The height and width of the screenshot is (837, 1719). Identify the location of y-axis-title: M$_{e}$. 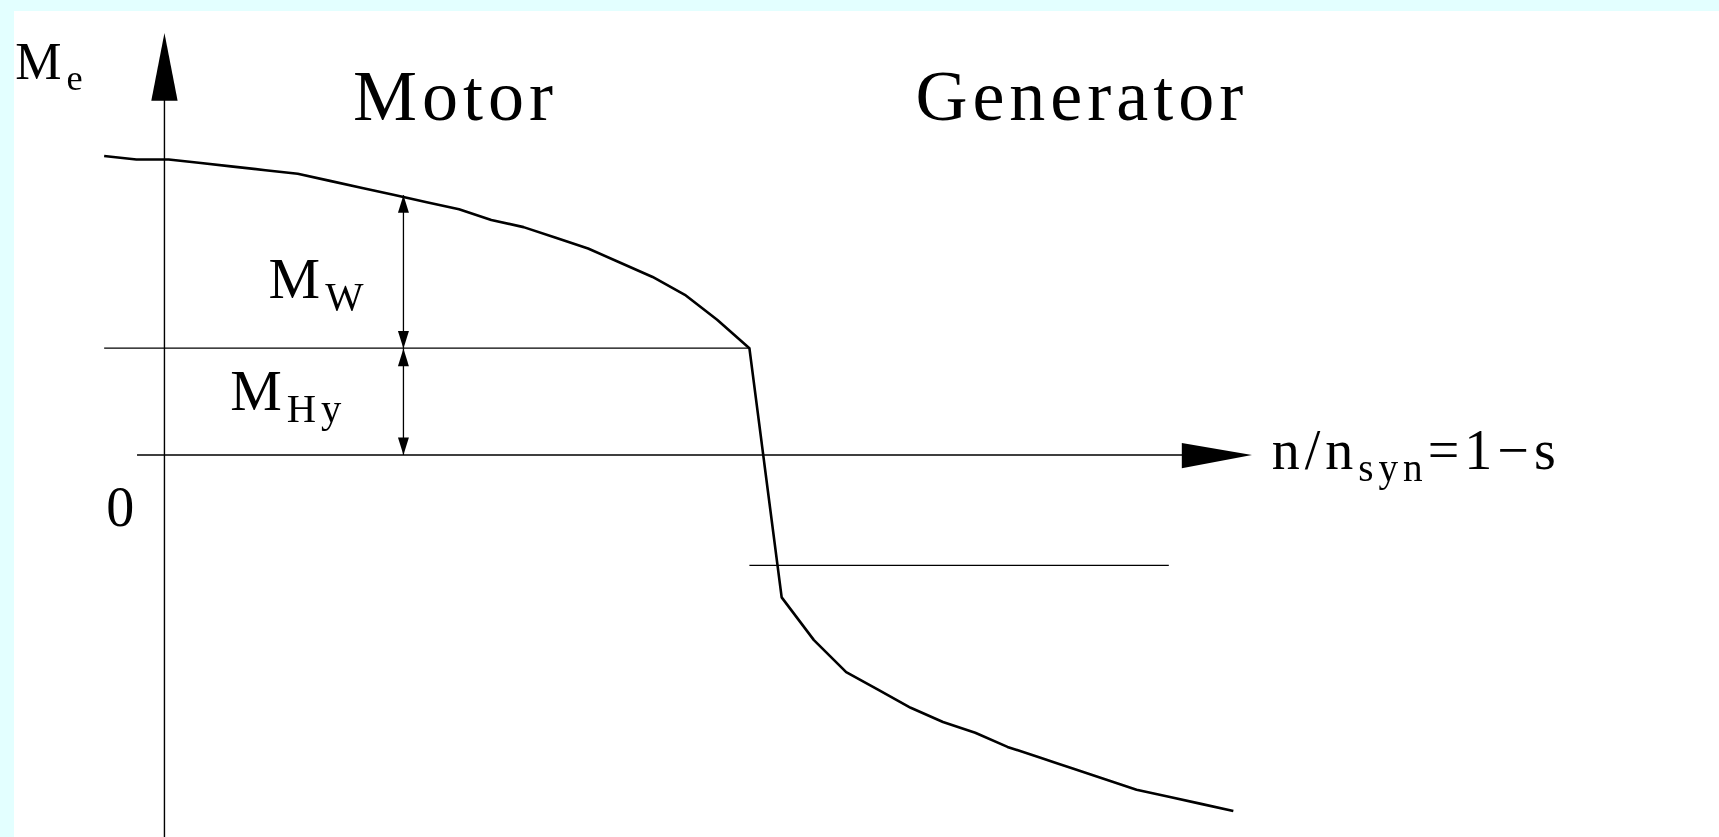
(51, 66).